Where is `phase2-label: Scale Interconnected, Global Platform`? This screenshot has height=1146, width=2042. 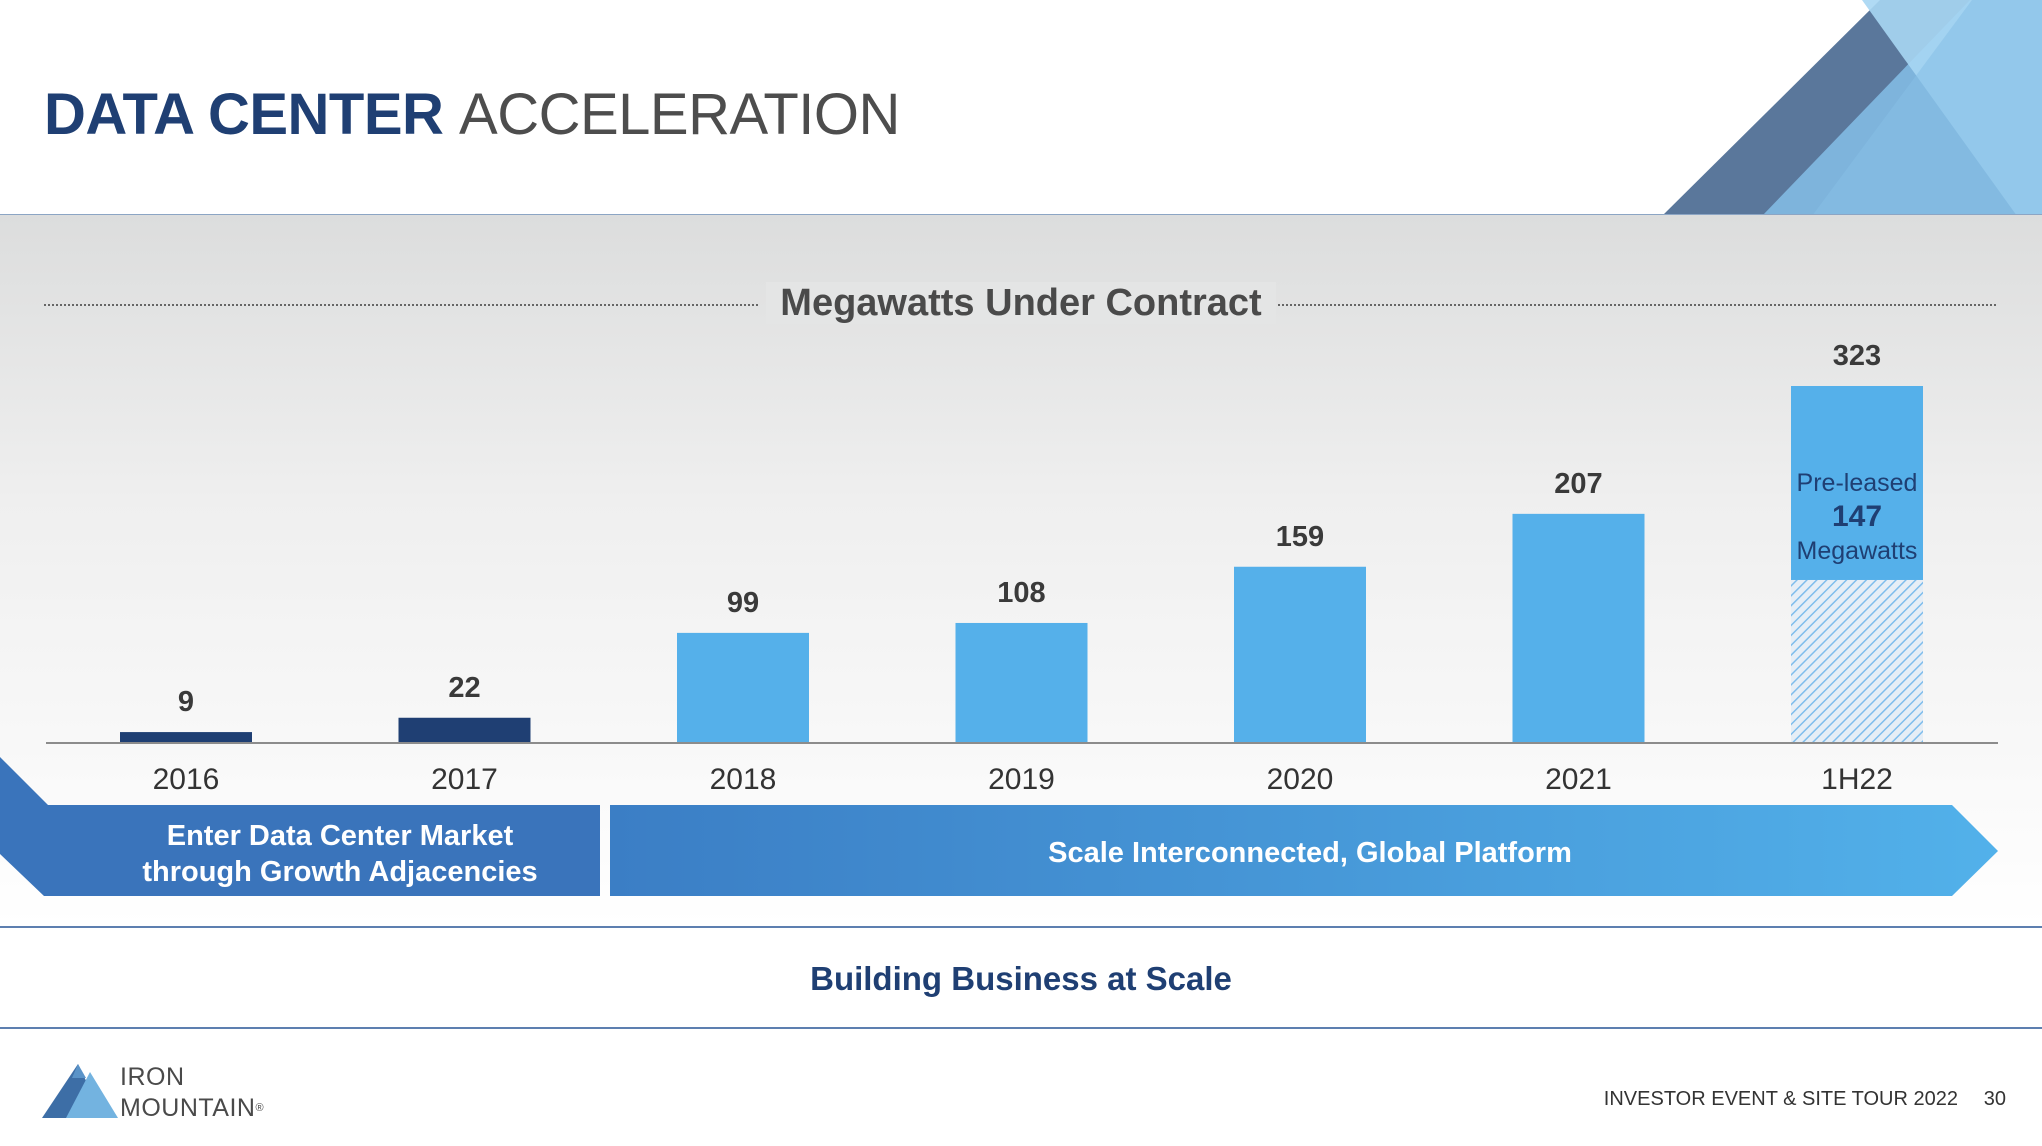 phase2-label: Scale Interconnected, Global Platform is located at coordinates (1310, 853).